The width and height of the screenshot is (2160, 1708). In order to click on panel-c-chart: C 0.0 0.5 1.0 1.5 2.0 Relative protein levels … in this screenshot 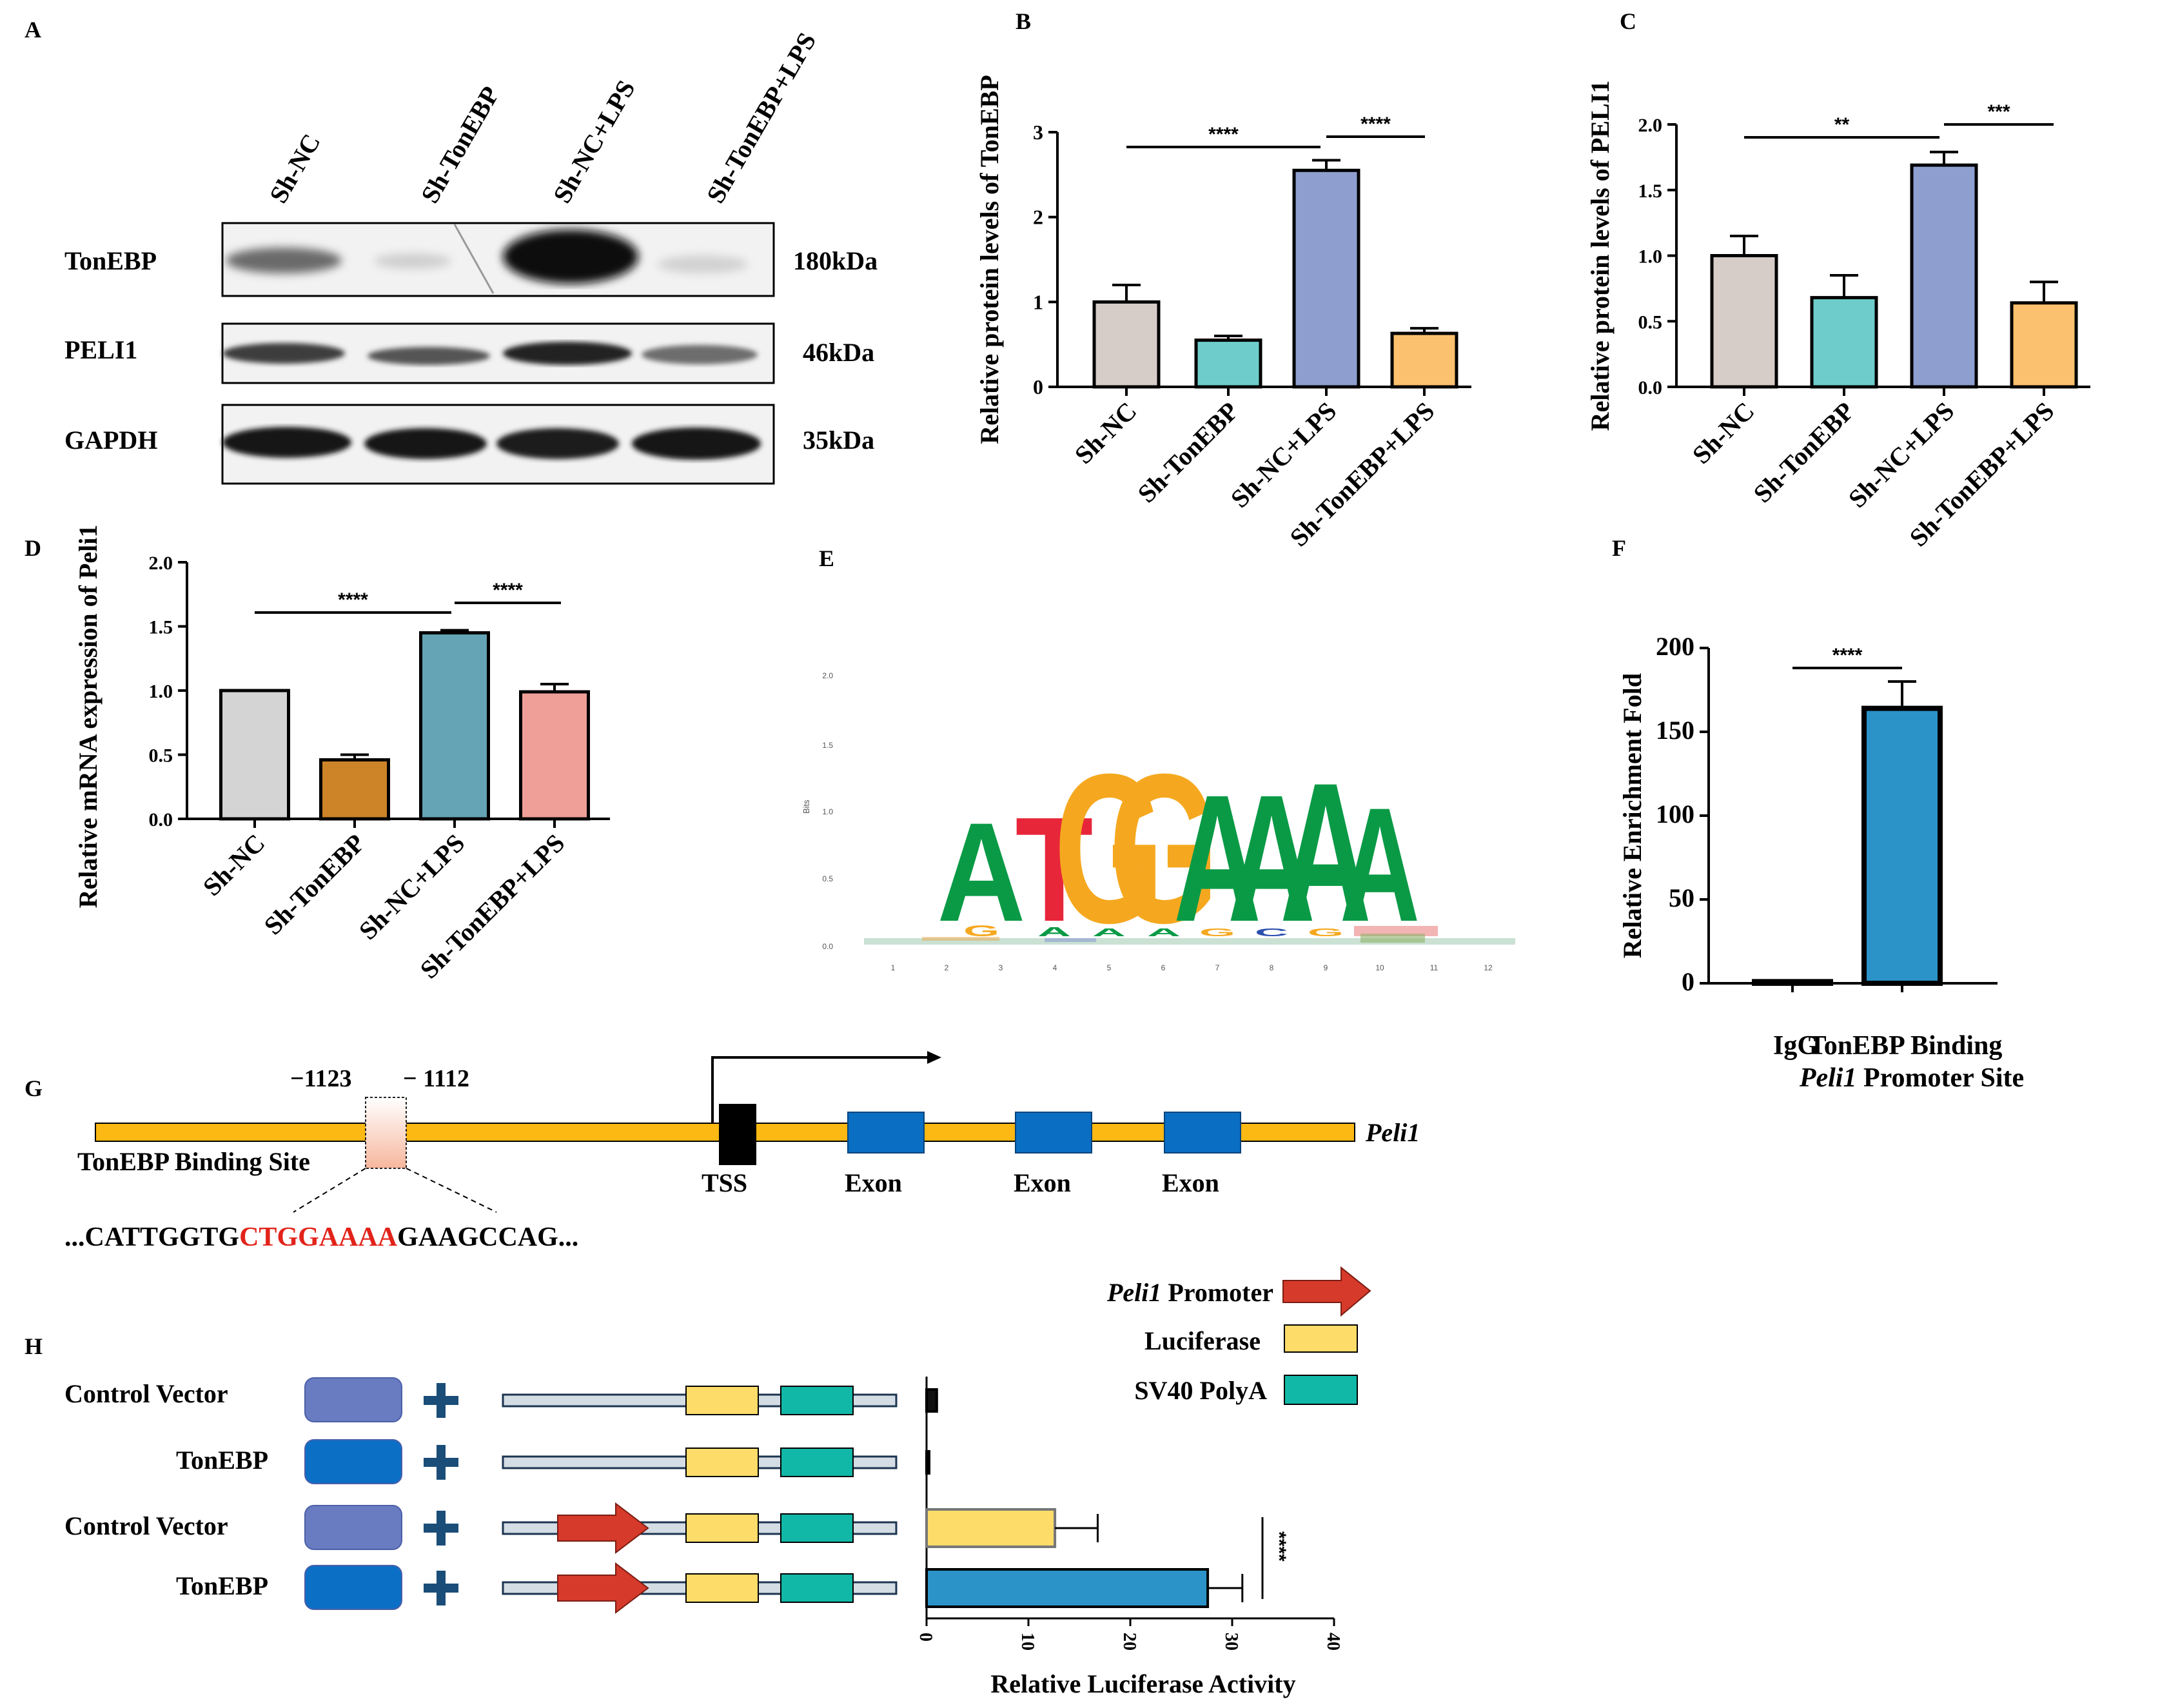, I will do `click(1838, 280)`.